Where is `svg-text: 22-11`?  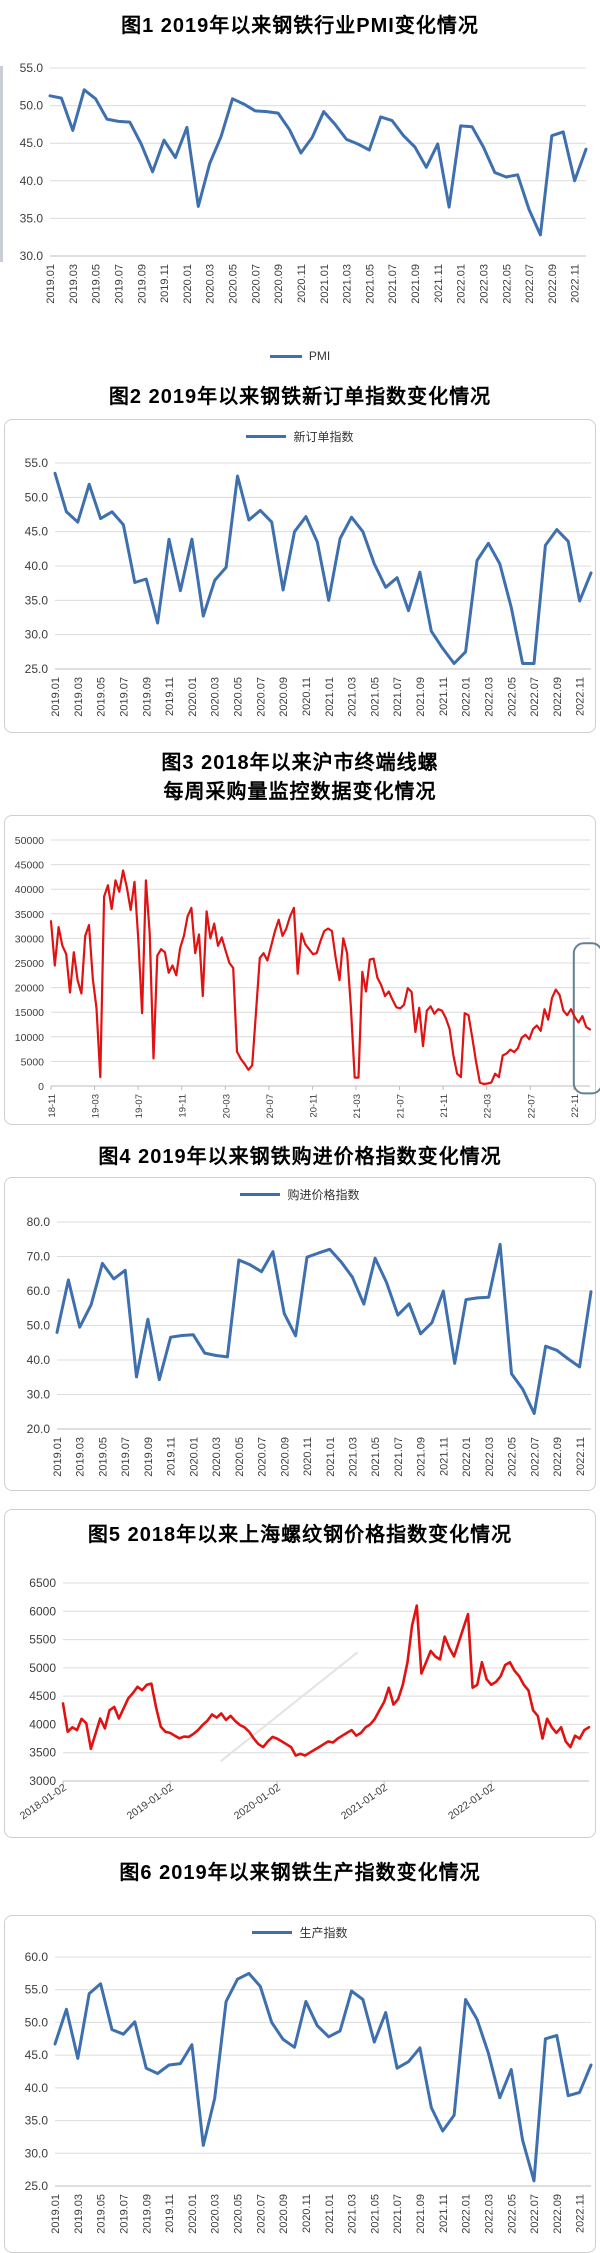 svg-text: 22-11 is located at coordinates (575, 1106).